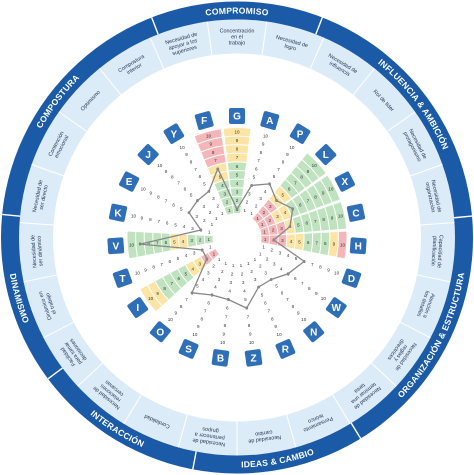 The height and width of the screenshot is (475, 474). Describe the element at coordinates (264, 435) in the screenshot. I see `trait-label: Necesidad decambio` at that location.